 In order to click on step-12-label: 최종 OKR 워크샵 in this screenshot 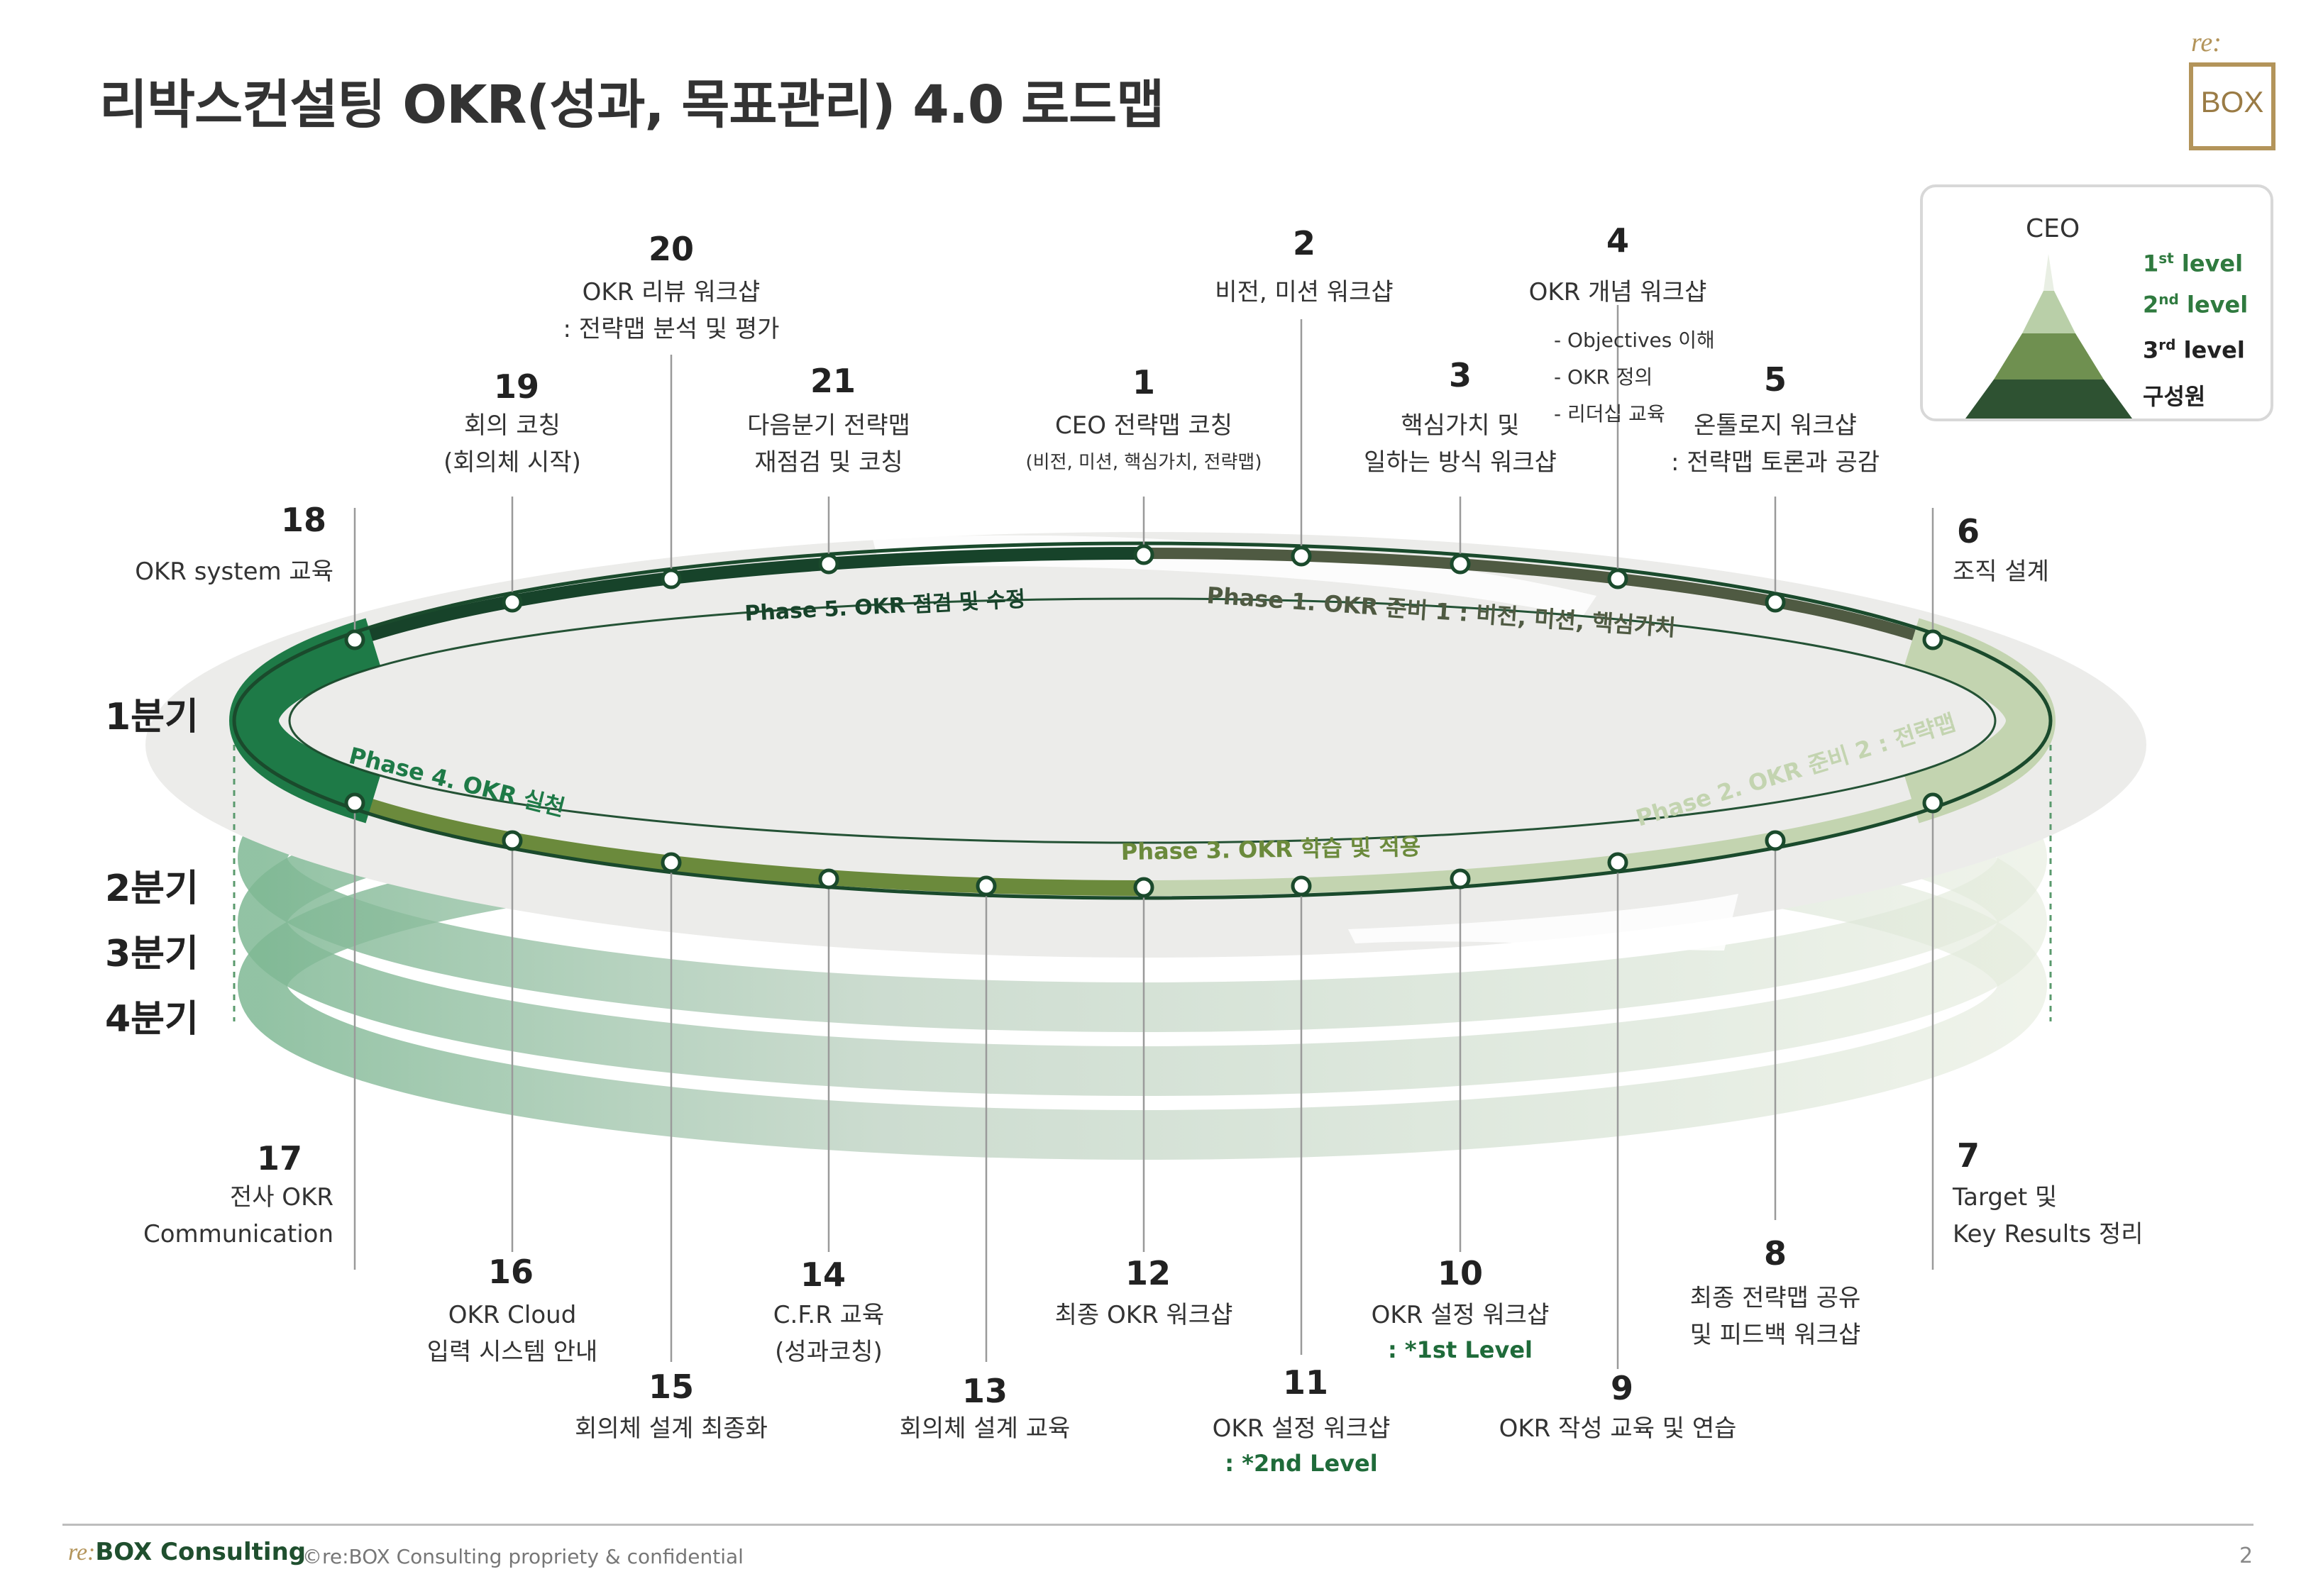, I will do `click(1144, 1316)`.